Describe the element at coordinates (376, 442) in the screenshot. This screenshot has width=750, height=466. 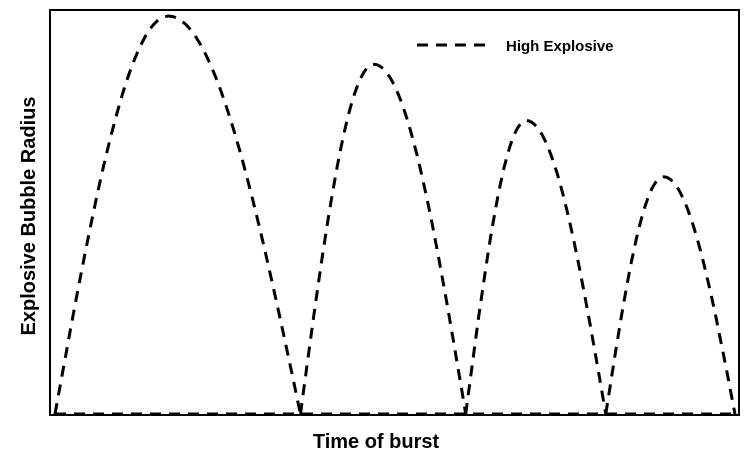
I see `x-axis-label: Time of burst` at that location.